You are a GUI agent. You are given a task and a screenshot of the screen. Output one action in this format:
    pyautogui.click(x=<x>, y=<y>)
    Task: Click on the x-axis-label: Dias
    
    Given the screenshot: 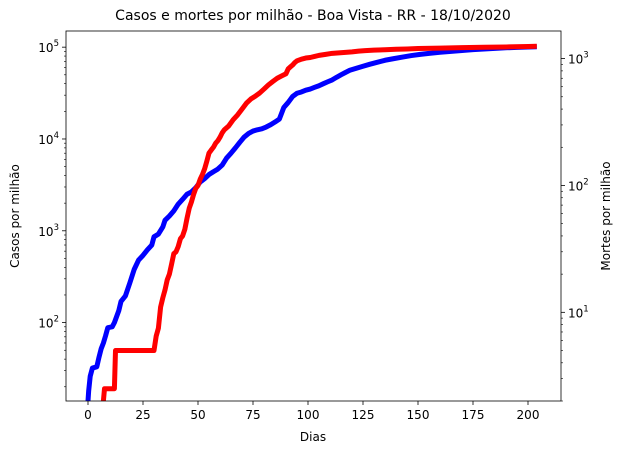 What is the action you would take?
    pyautogui.click(x=313, y=437)
    